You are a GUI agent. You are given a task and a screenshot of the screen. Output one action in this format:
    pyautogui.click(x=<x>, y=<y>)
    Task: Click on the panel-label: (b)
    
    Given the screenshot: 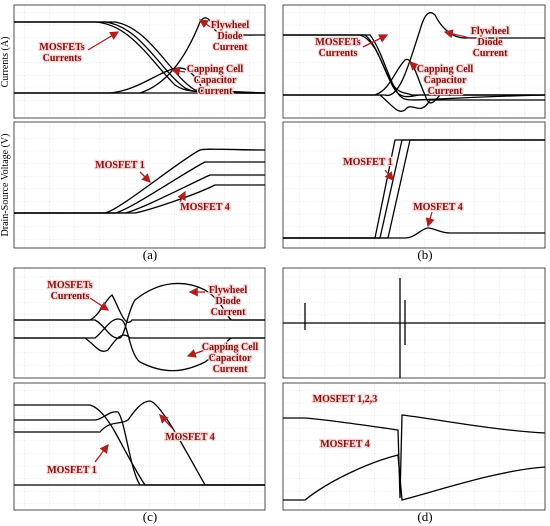 What is the action you would take?
    pyautogui.click(x=424, y=254)
    